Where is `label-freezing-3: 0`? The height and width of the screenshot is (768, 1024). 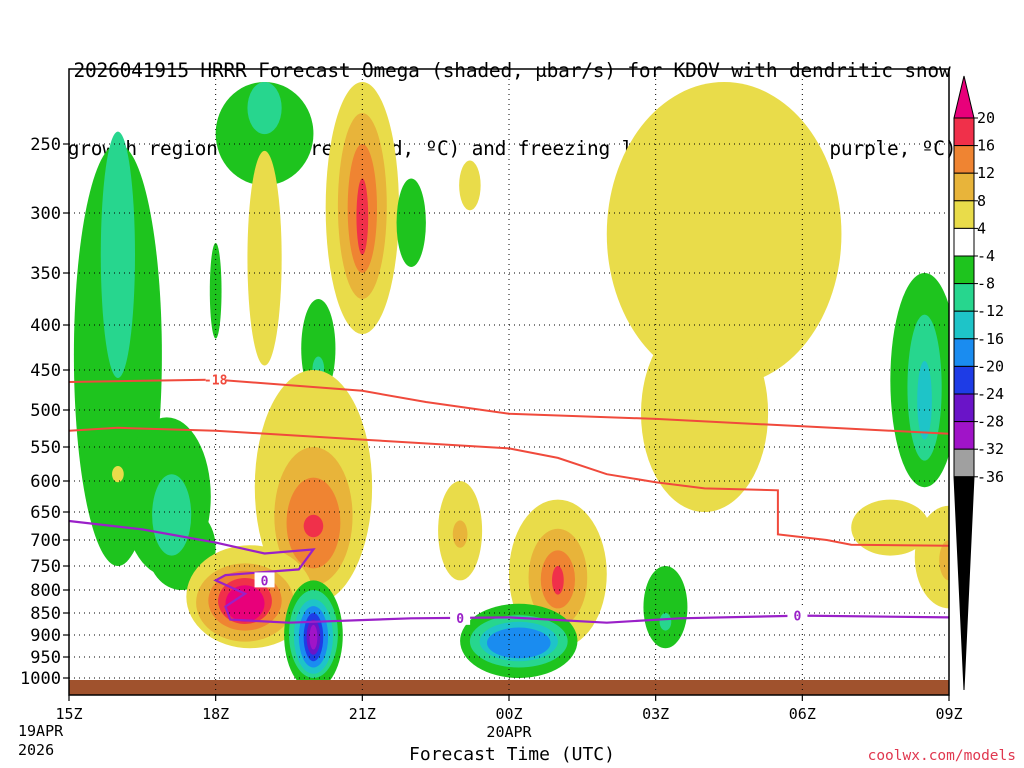 label-freezing-3: 0 is located at coordinates (798, 617).